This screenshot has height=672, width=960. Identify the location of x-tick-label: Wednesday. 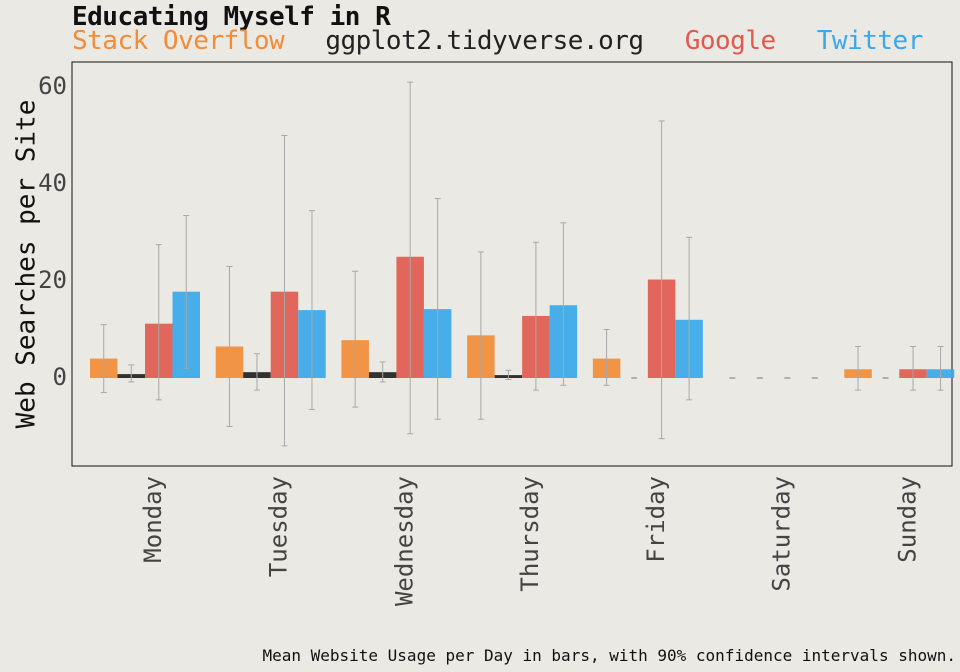
(404, 541).